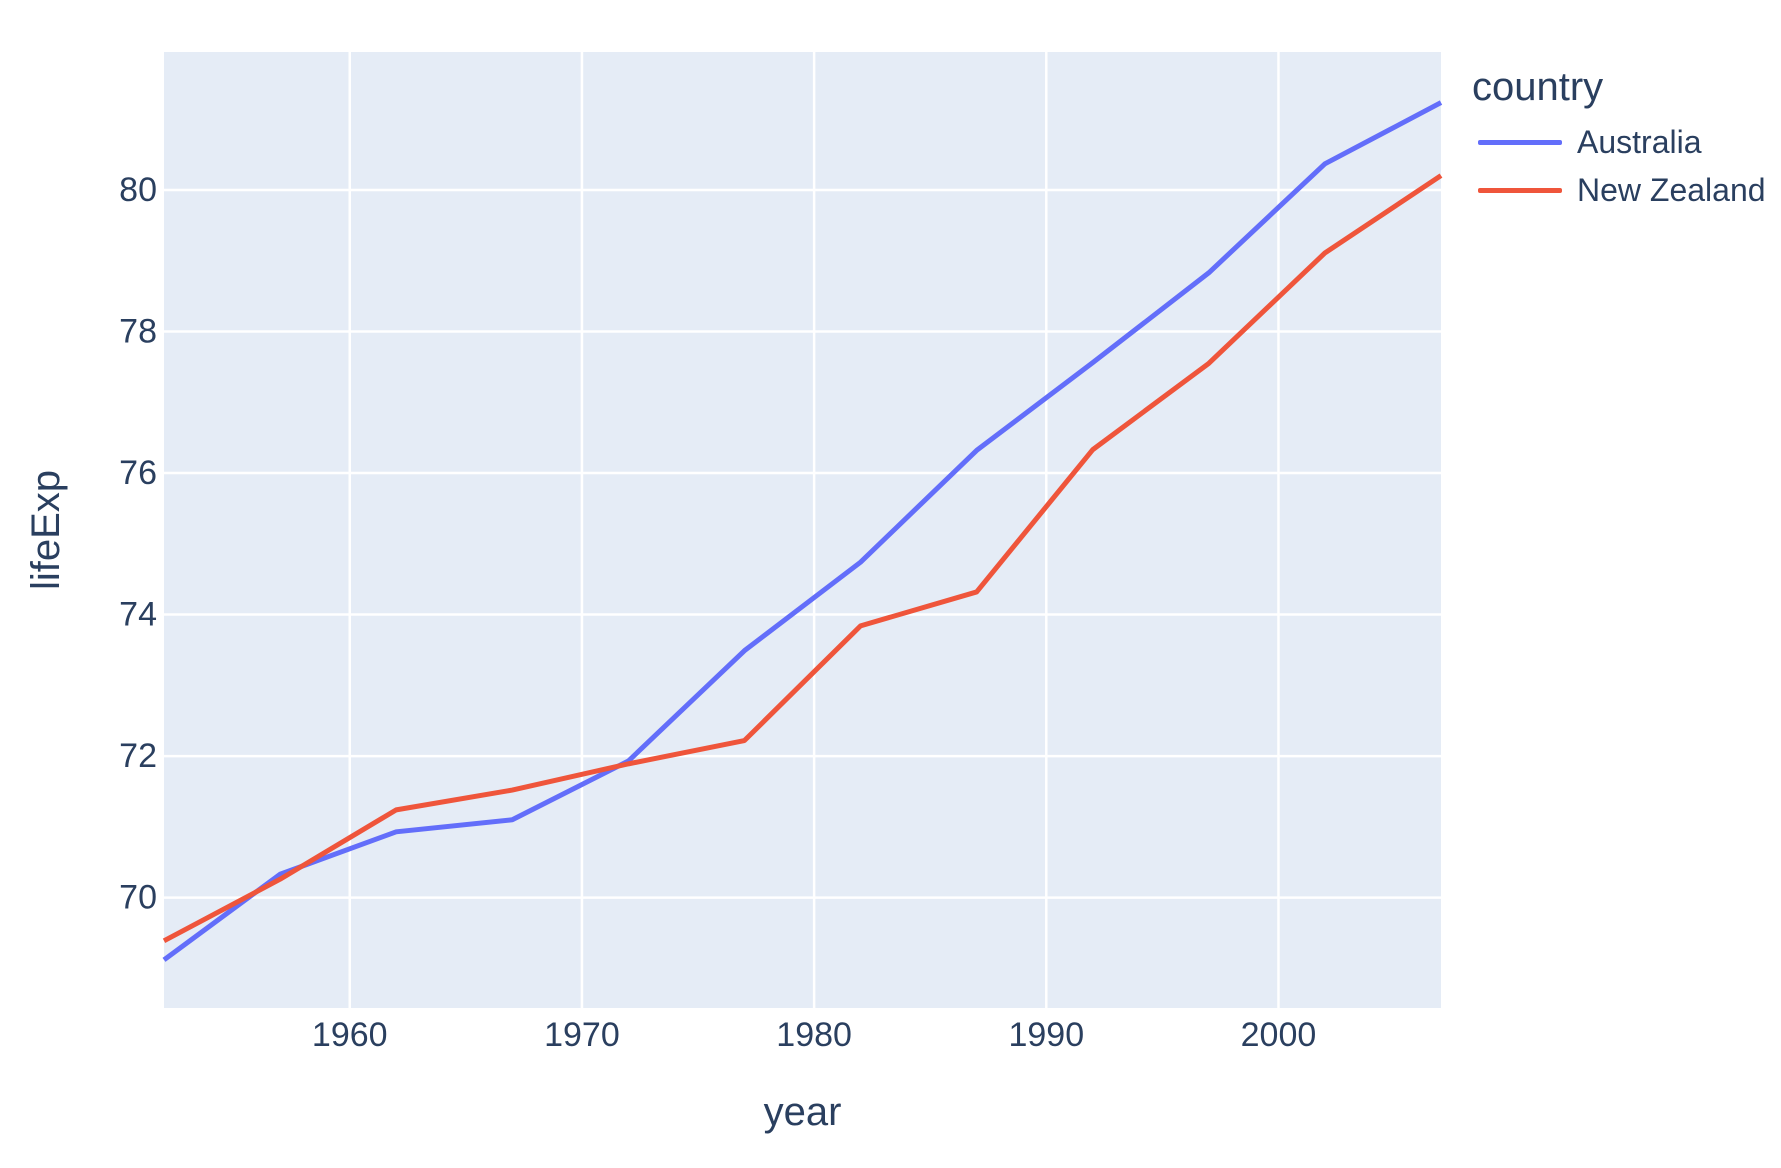 This screenshot has width=1781, height=1168. What do you see at coordinates (1520, 190) in the screenshot?
I see `legend-line-swatch-new-zealand` at bounding box center [1520, 190].